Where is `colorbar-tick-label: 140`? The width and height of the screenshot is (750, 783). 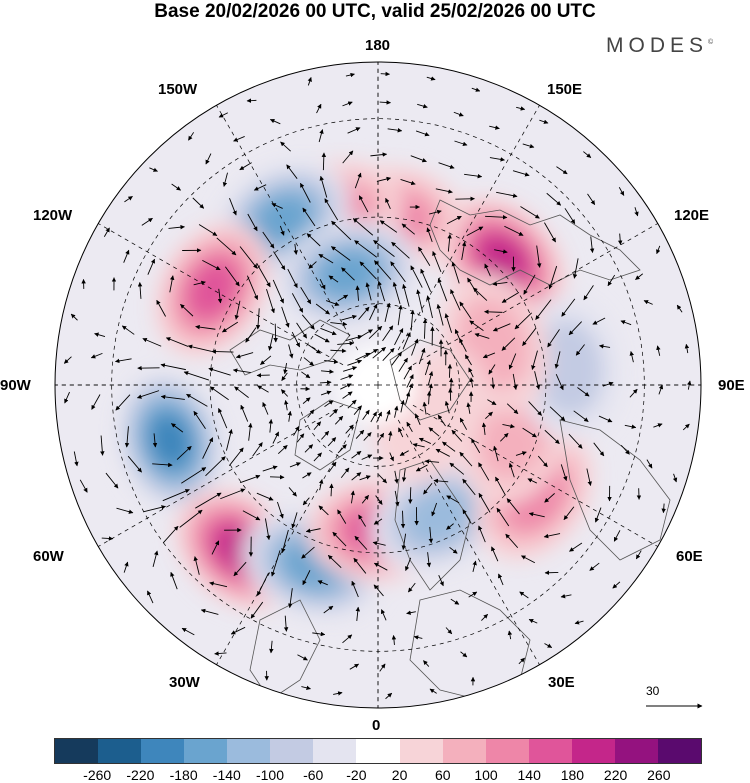 colorbar-tick-label: 140 is located at coordinates (529, 775).